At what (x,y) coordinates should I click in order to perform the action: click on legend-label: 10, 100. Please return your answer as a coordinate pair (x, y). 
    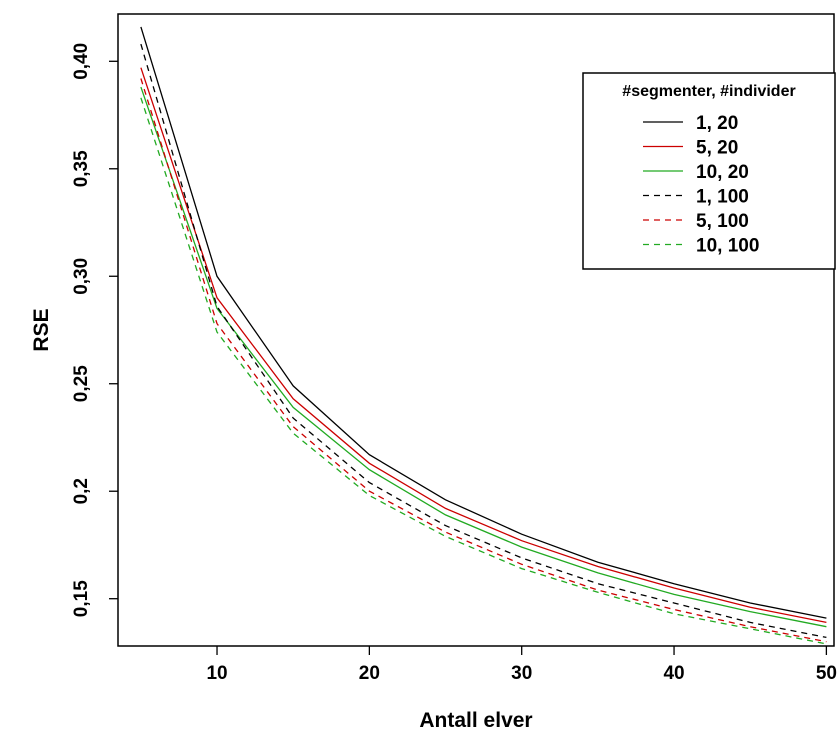
    Looking at the image, I should click on (727, 246).